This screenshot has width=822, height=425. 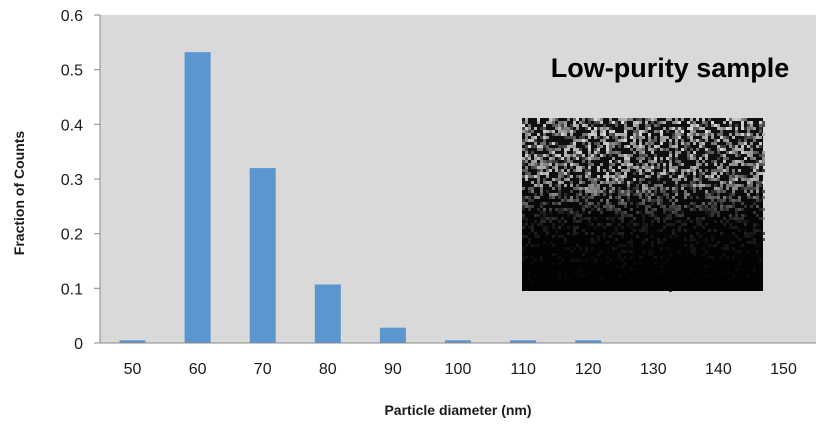 I want to click on y-tick-label-0.2: 0.2, so click(x=72, y=235).